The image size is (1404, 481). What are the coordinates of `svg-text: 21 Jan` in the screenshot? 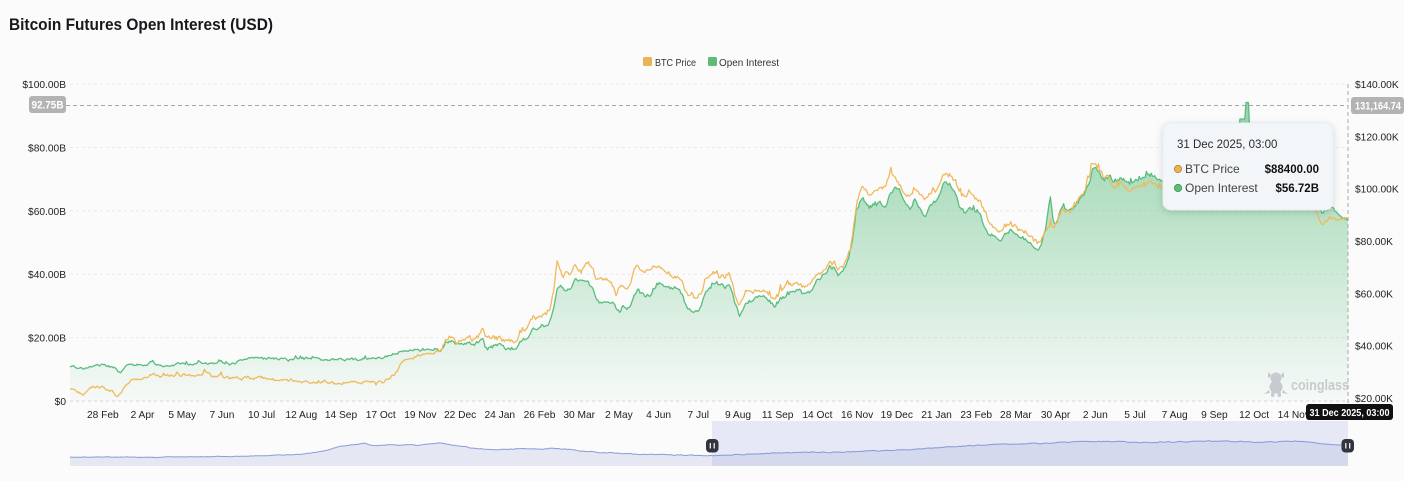 It's located at (936, 415).